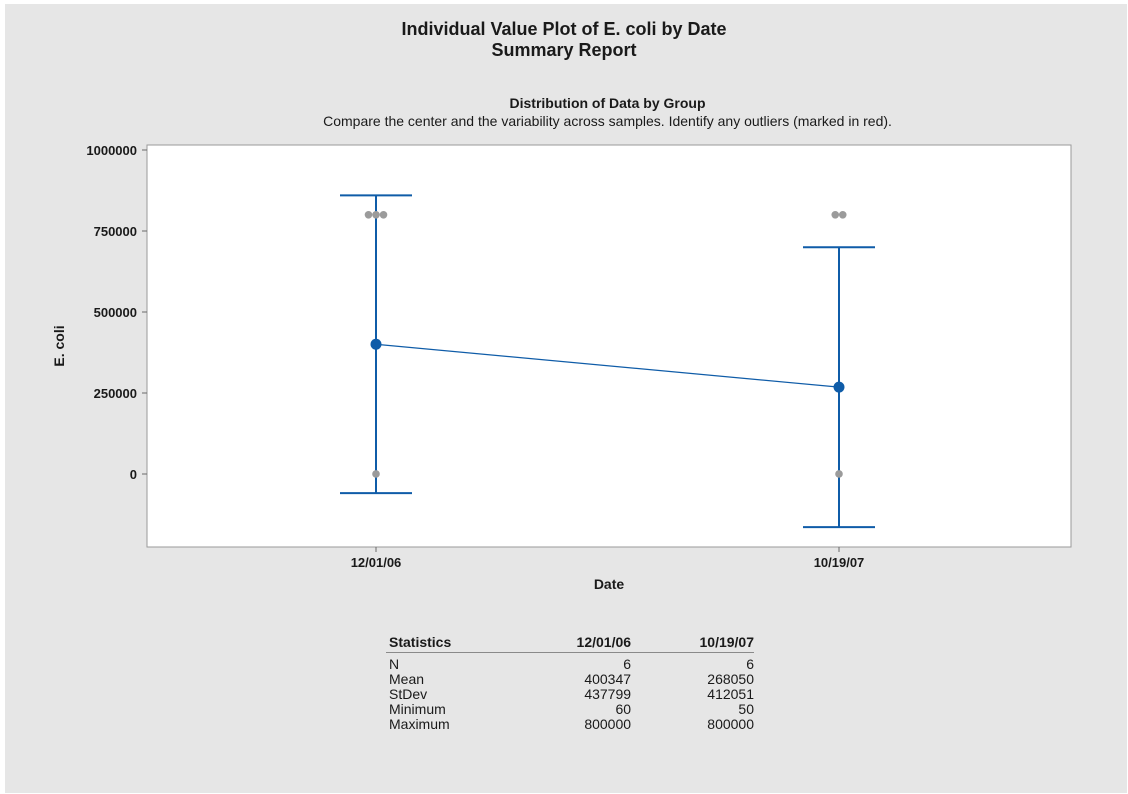 The height and width of the screenshot is (794, 1128). What do you see at coordinates (609, 584) in the screenshot?
I see `x-axis-label: Date` at bounding box center [609, 584].